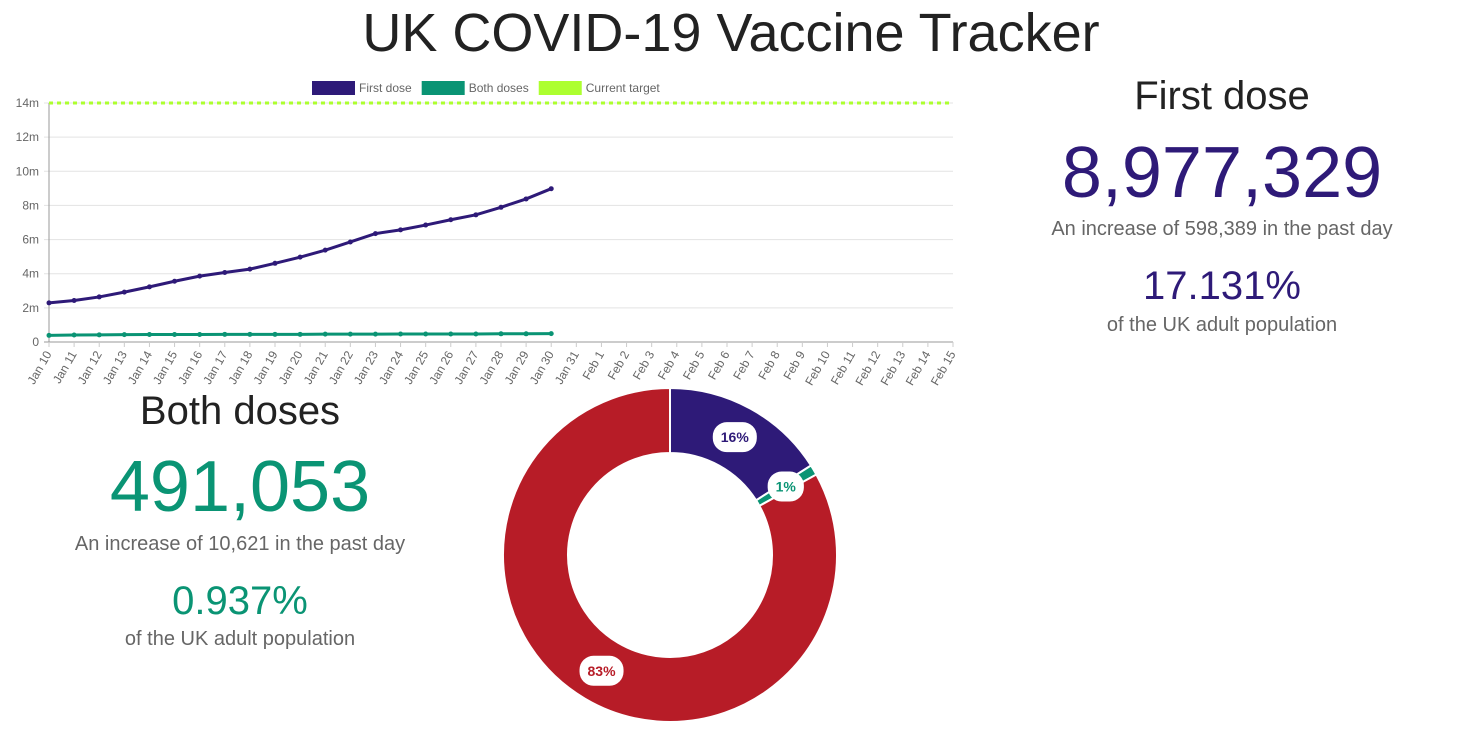 The width and height of the screenshot is (1462, 738). What do you see at coordinates (1222, 173) in the screenshot?
I see `stat-total: 8,977,329` at bounding box center [1222, 173].